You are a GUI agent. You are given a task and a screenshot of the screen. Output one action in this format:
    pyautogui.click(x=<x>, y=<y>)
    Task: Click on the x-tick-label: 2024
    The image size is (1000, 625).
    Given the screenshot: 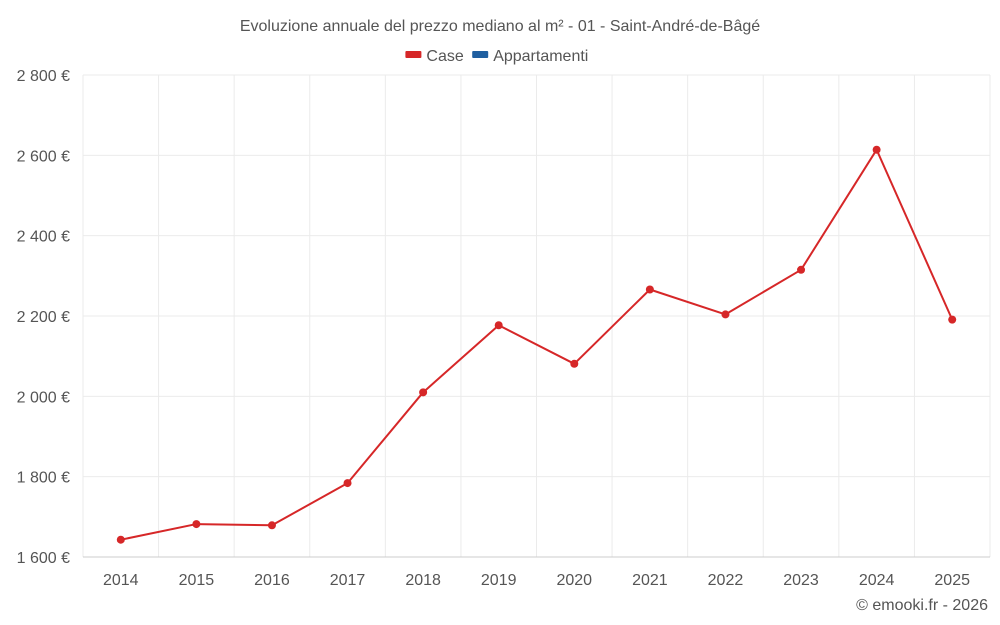 What is the action you would take?
    pyautogui.click(x=877, y=580)
    